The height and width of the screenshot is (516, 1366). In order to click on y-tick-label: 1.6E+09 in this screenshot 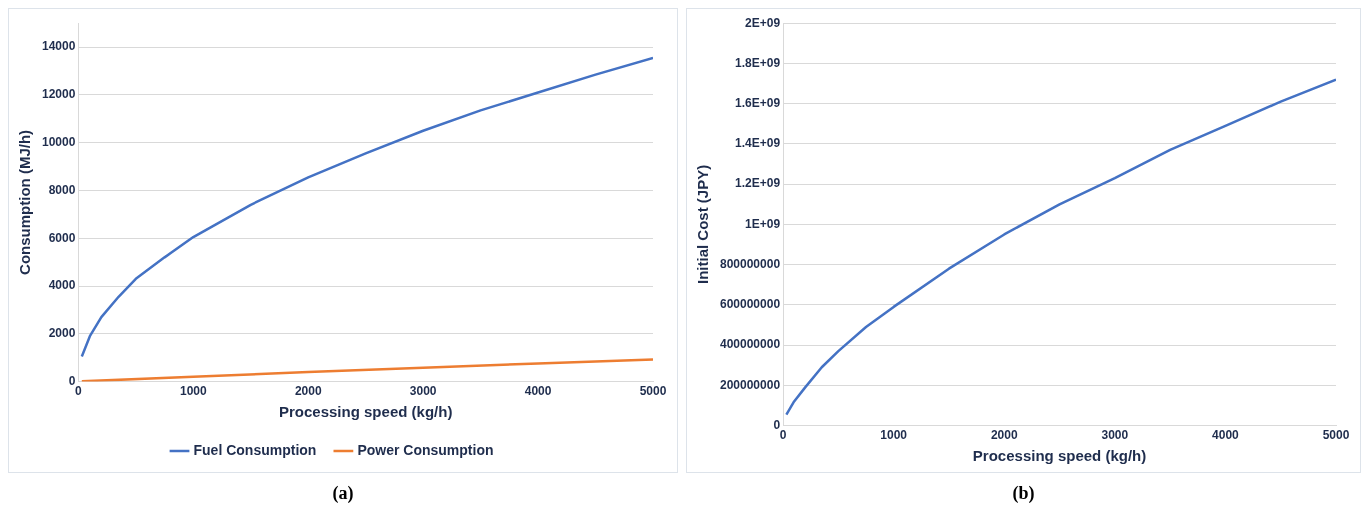, I will do `click(758, 102)`.